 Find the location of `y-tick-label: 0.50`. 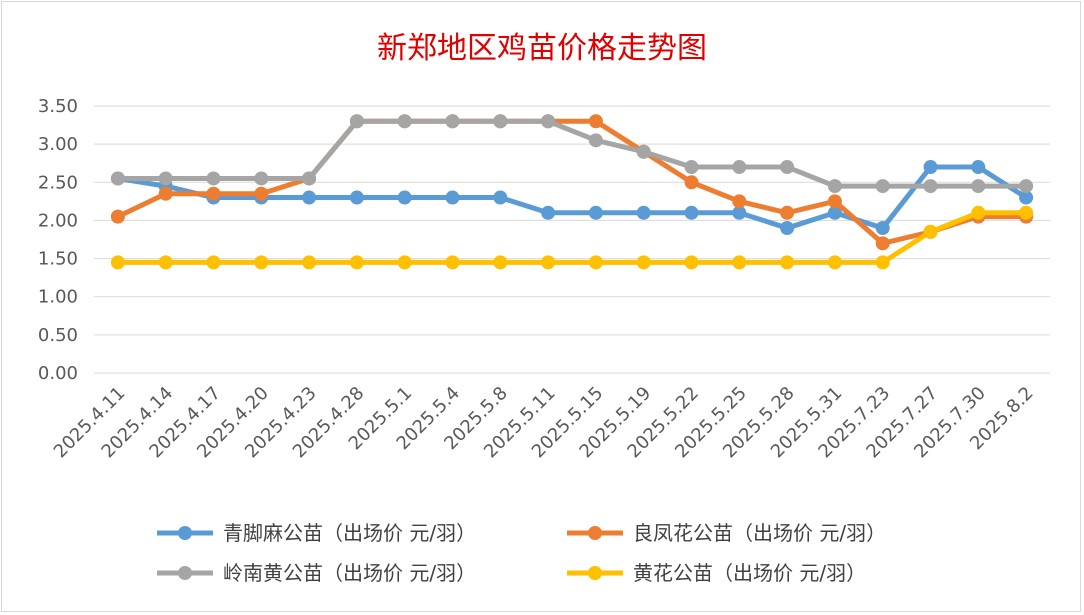

y-tick-label: 0.50 is located at coordinates (58, 335).